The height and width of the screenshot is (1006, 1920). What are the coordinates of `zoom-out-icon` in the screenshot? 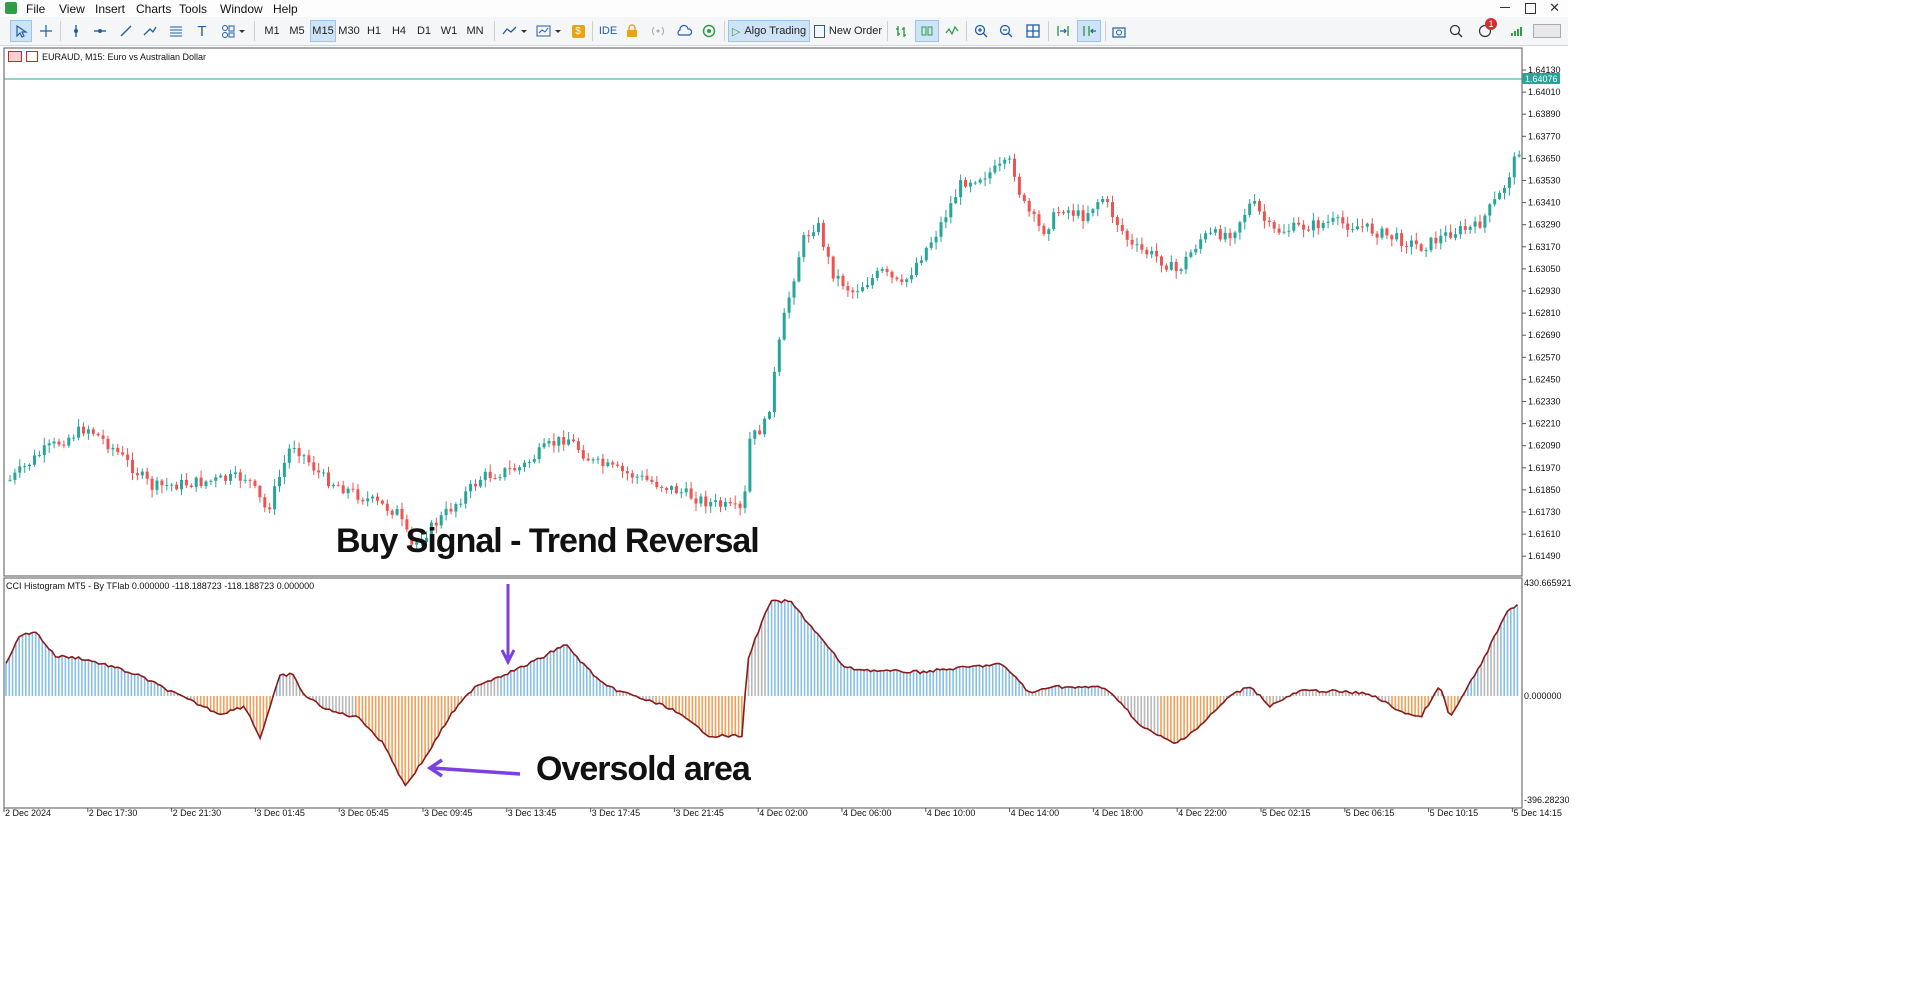 It's located at (1006, 31).